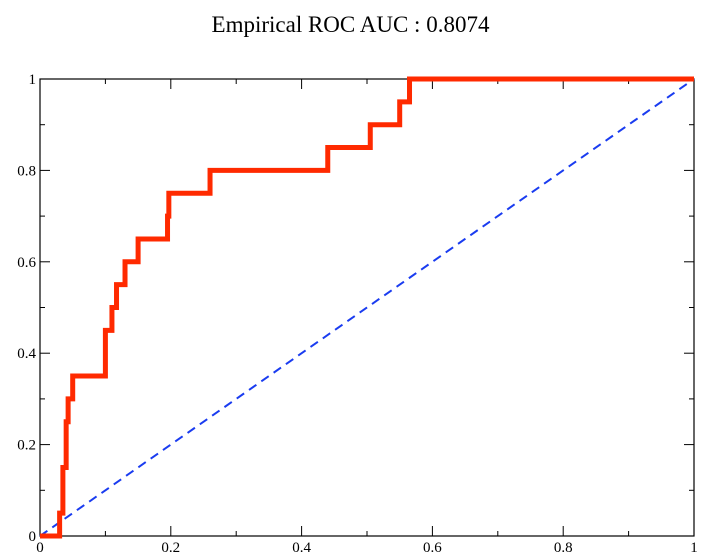 The width and height of the screenshot is (701, 558). What do you see at coordinates (26, 446) in the screenshot?
I see `y-tick-label: 0.2` at bounding box center [26, 446].